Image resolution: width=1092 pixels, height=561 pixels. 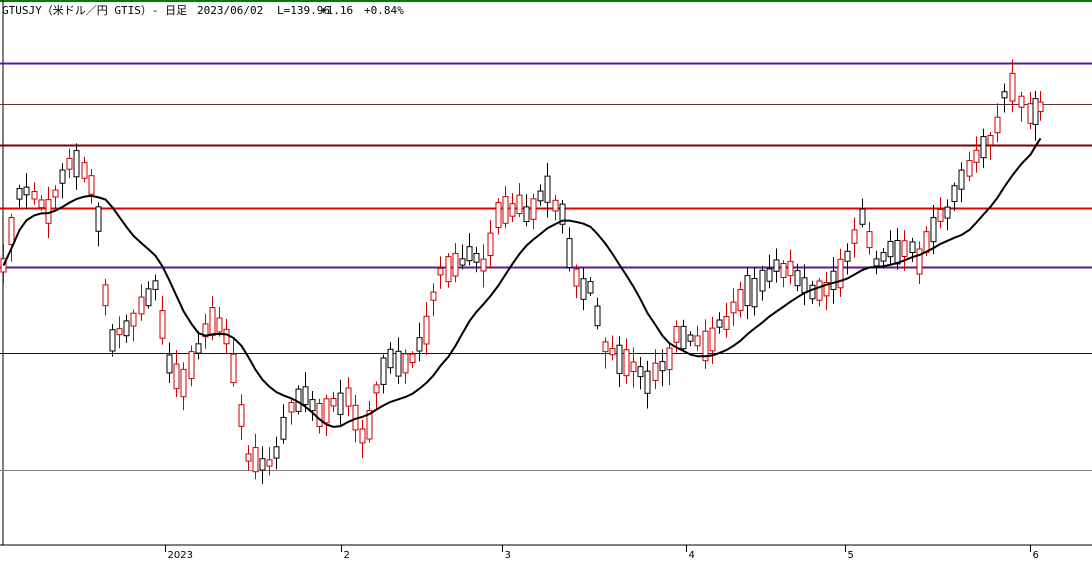 I want to click on header-date: 2023/06/02, so click(x=230, y=10).